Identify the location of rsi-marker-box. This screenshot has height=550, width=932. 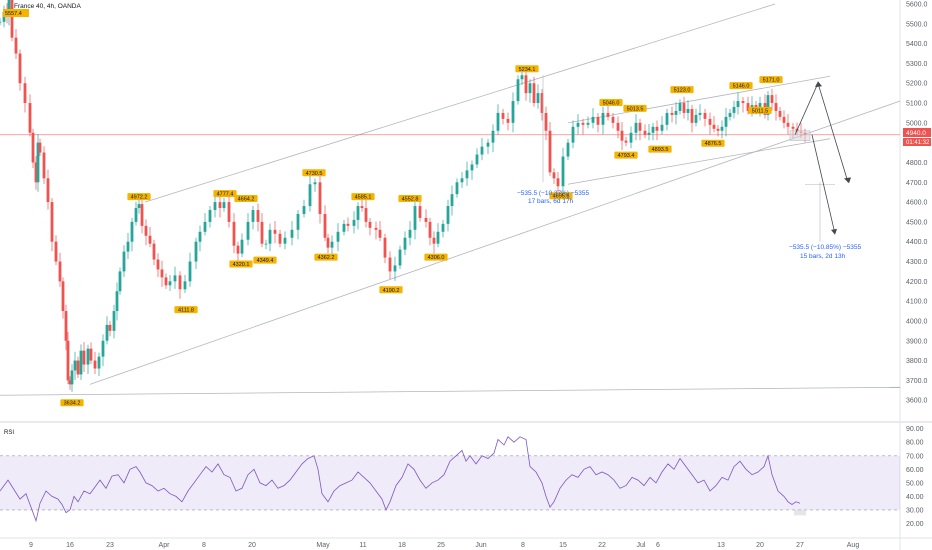
(800, 512).